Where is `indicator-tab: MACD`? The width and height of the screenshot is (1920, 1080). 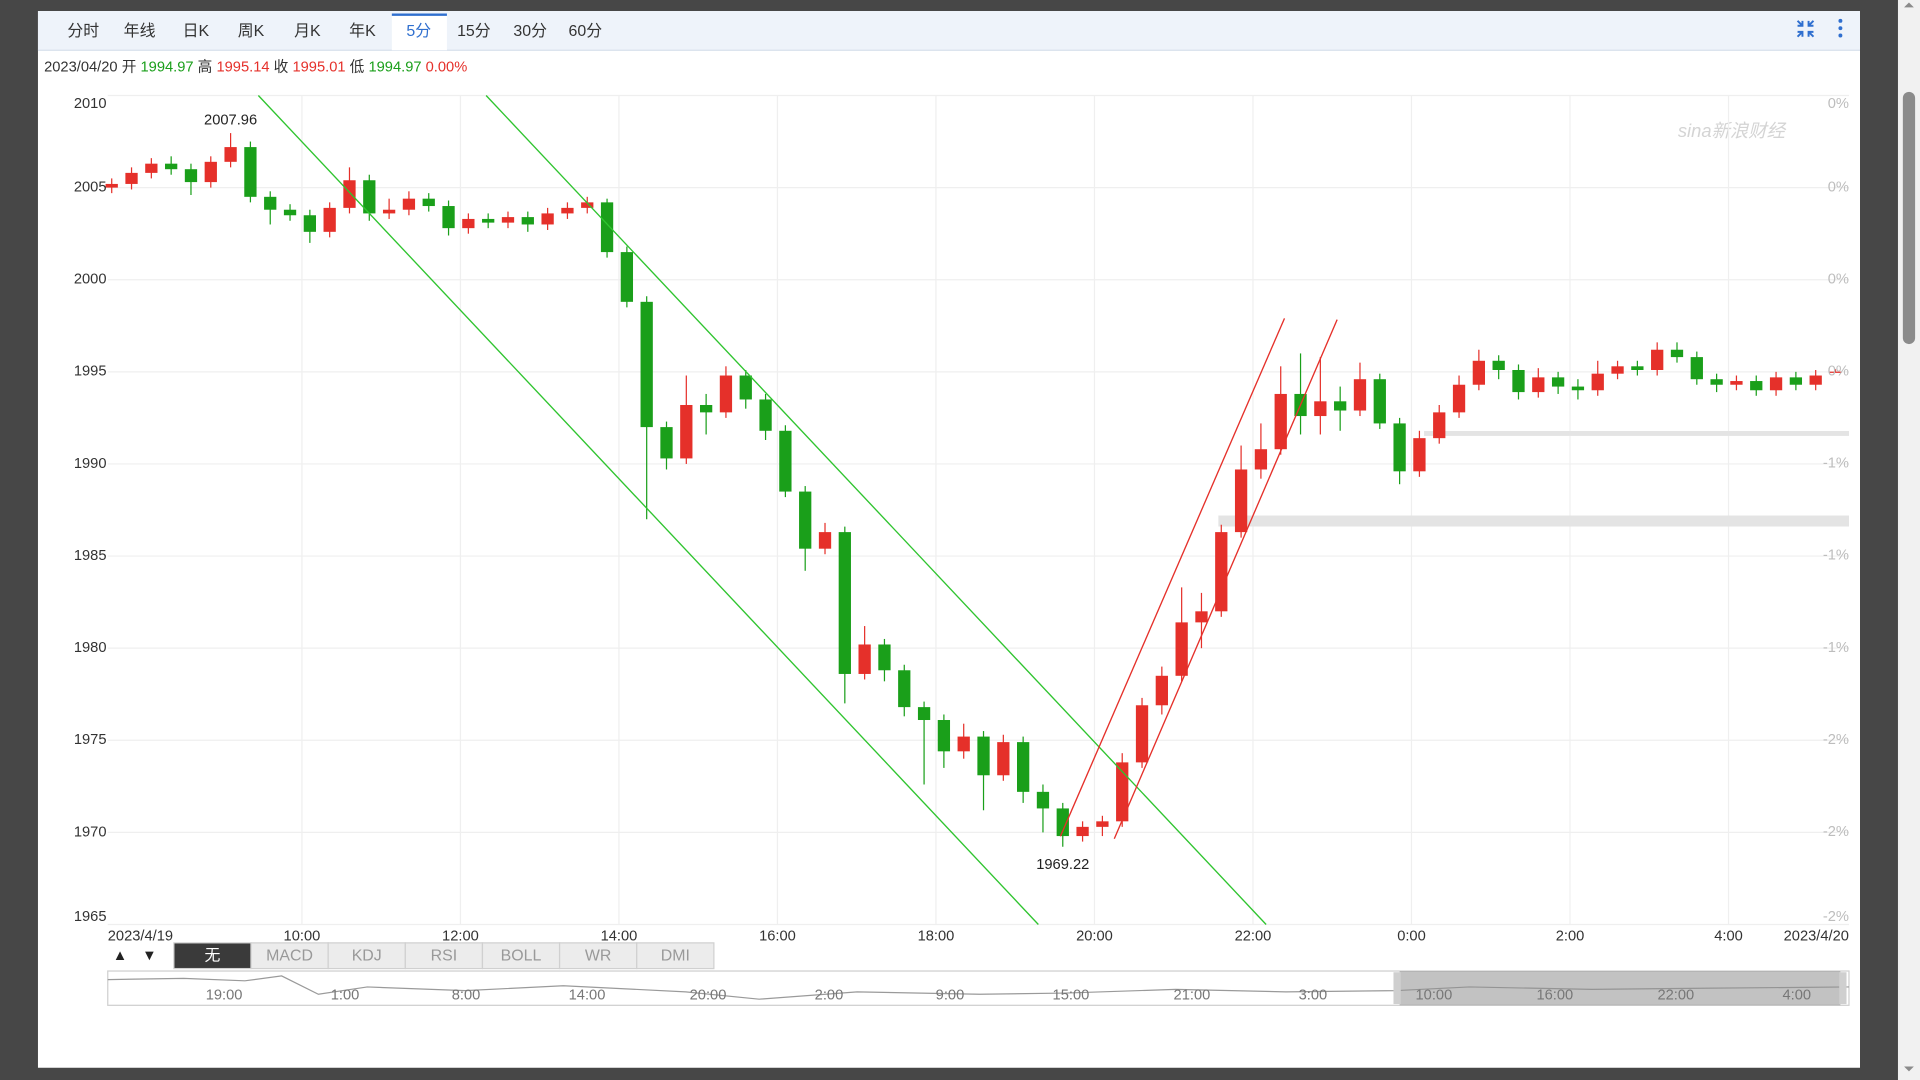 indicator-tab: MACD is located at coordinates (289, 956).